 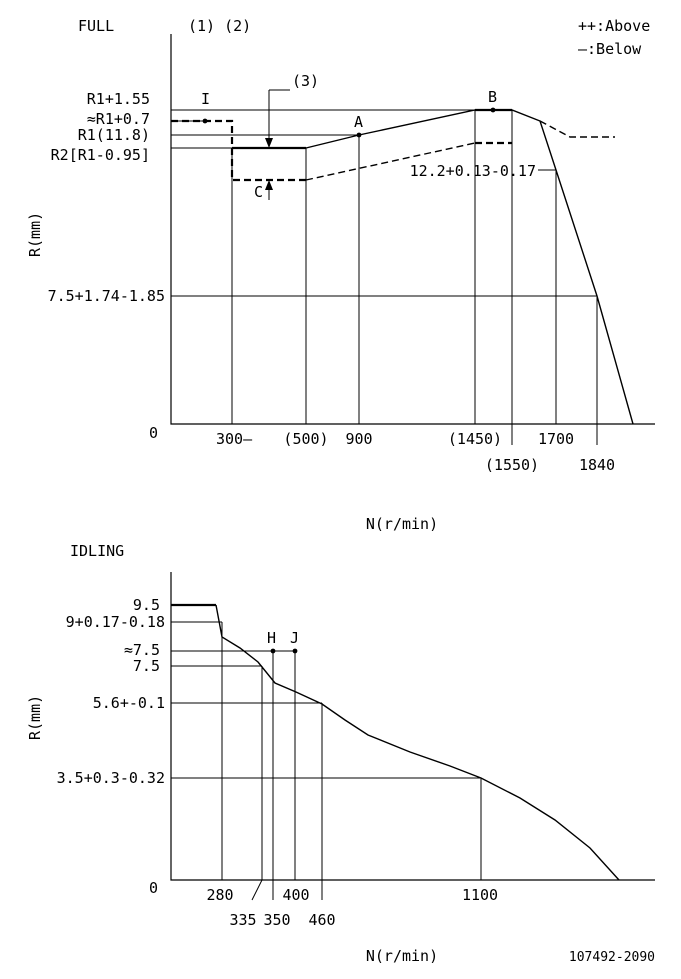 I want to click on label-approx75: ≈7.5, so click(x=142, y=650).